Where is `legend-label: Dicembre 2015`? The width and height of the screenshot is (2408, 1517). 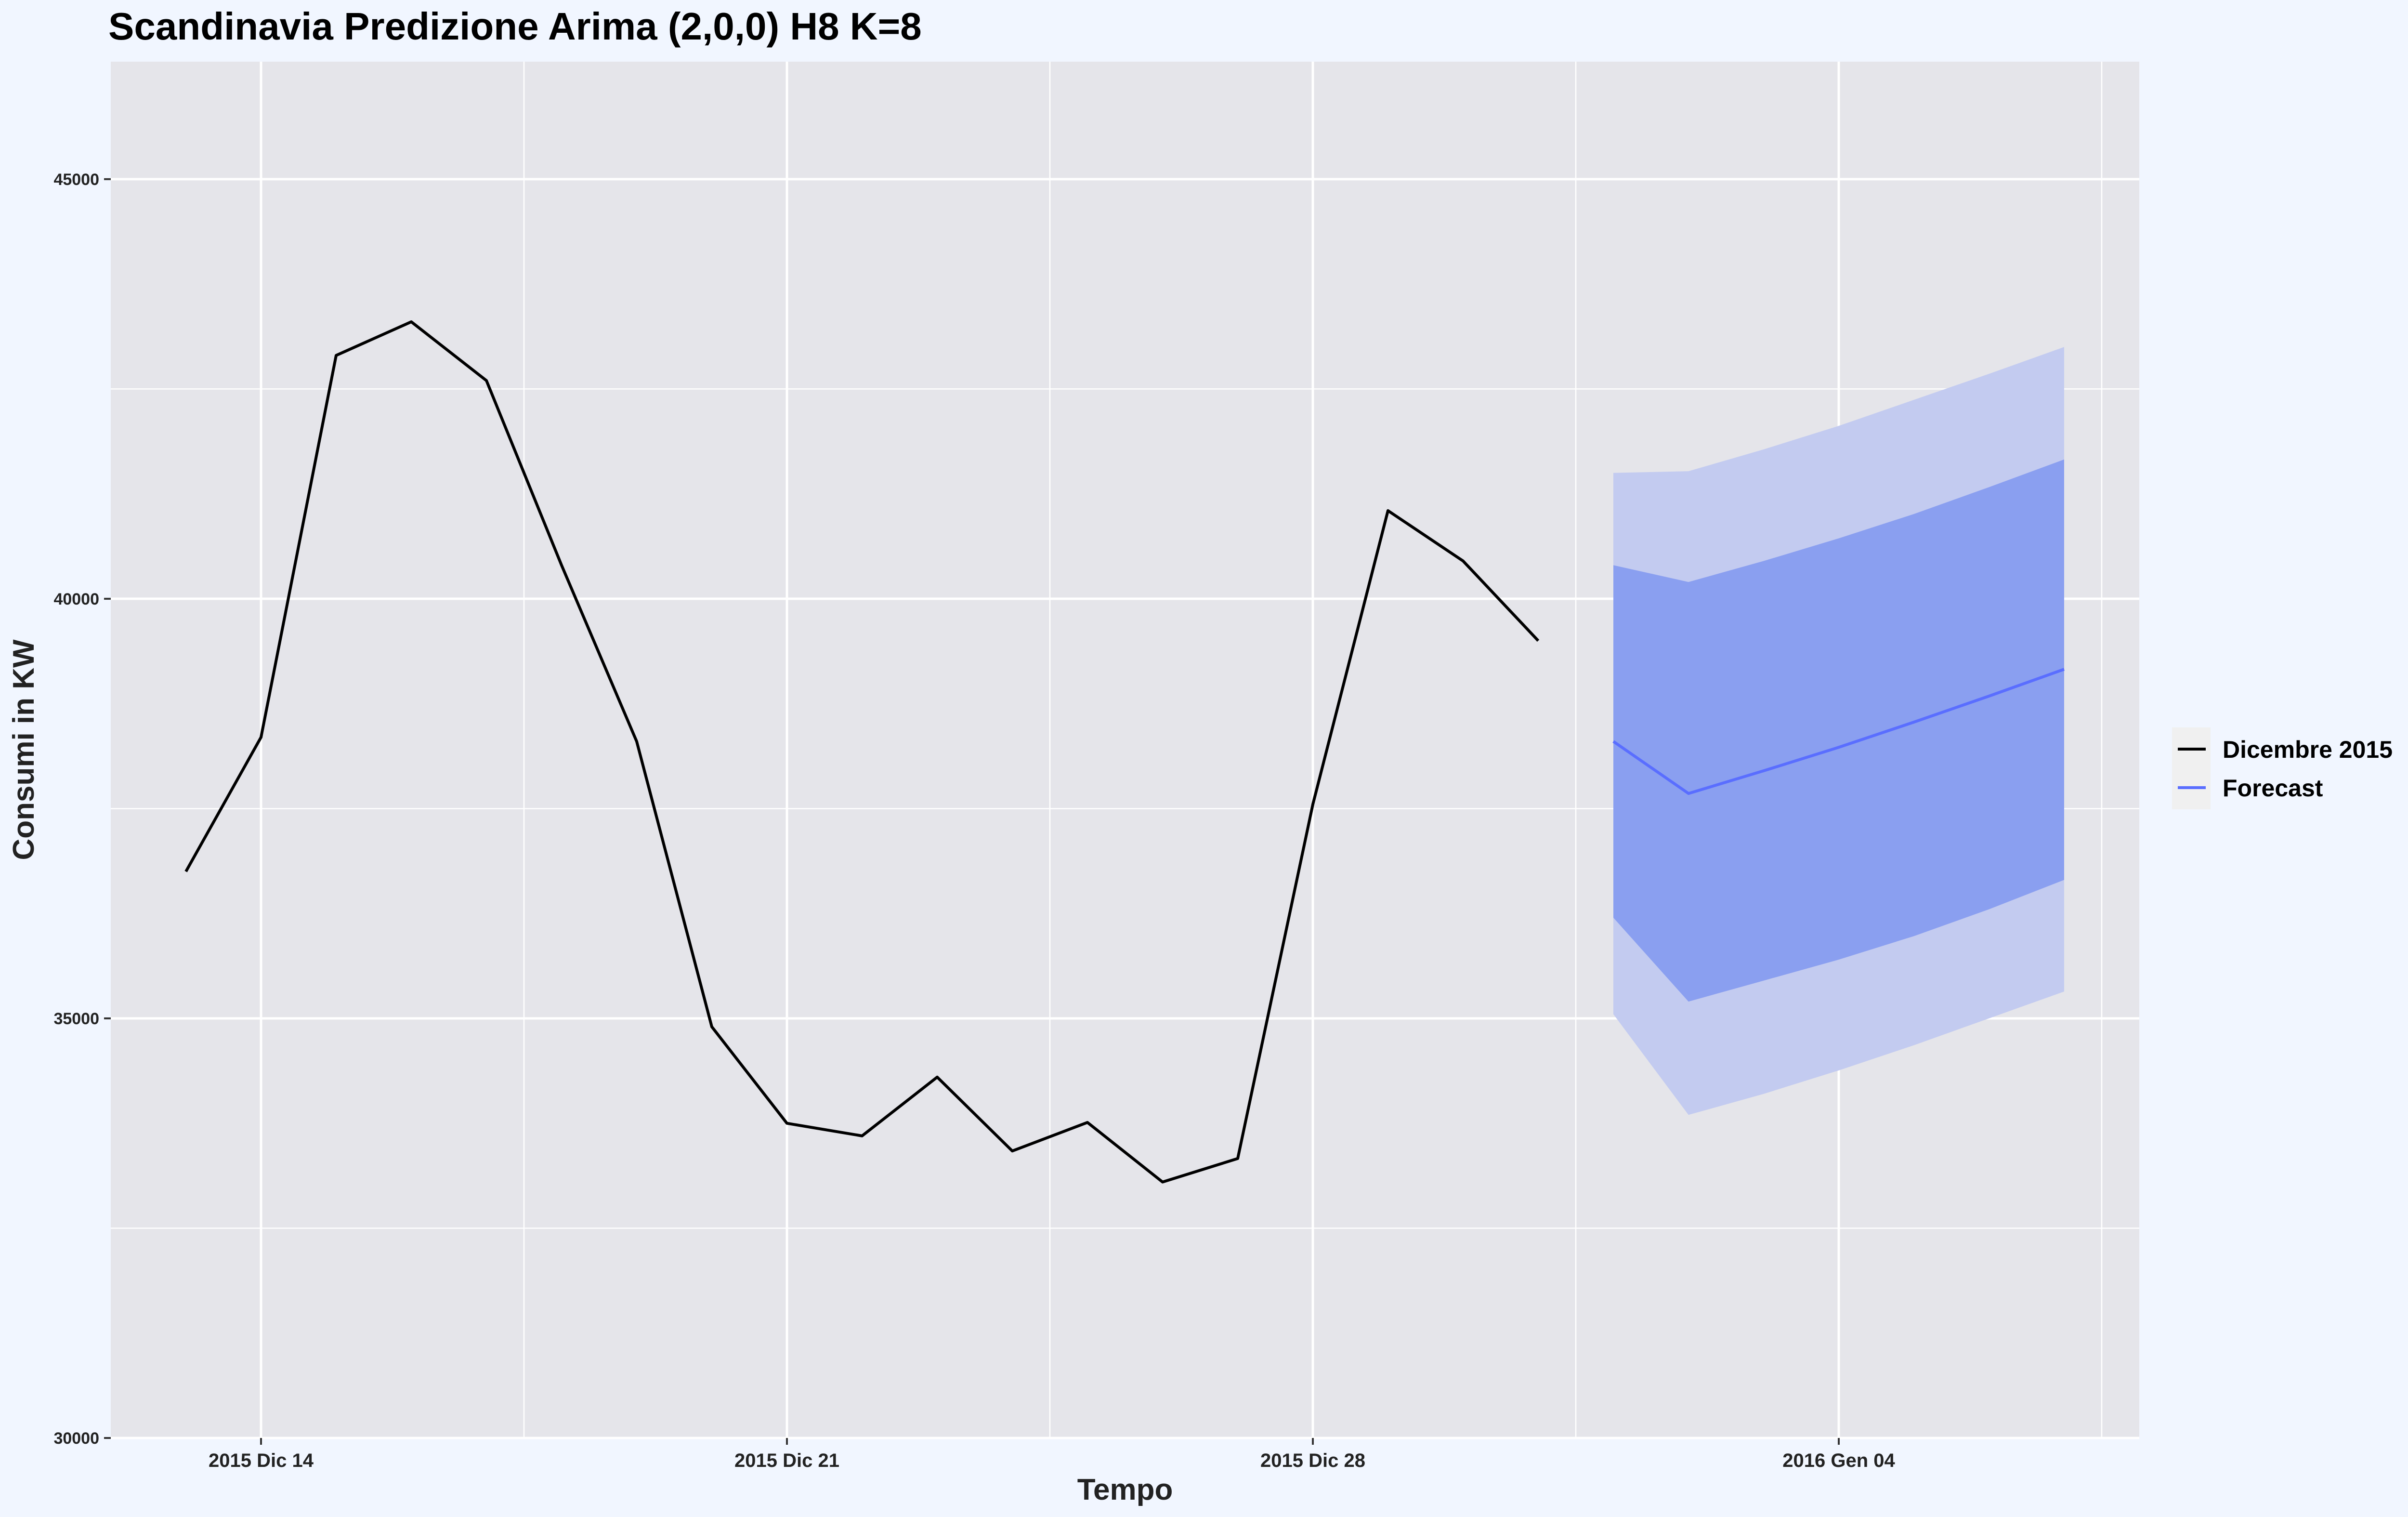 legend-label: Dicembre 2015 is located at coordinates (2308, 750).